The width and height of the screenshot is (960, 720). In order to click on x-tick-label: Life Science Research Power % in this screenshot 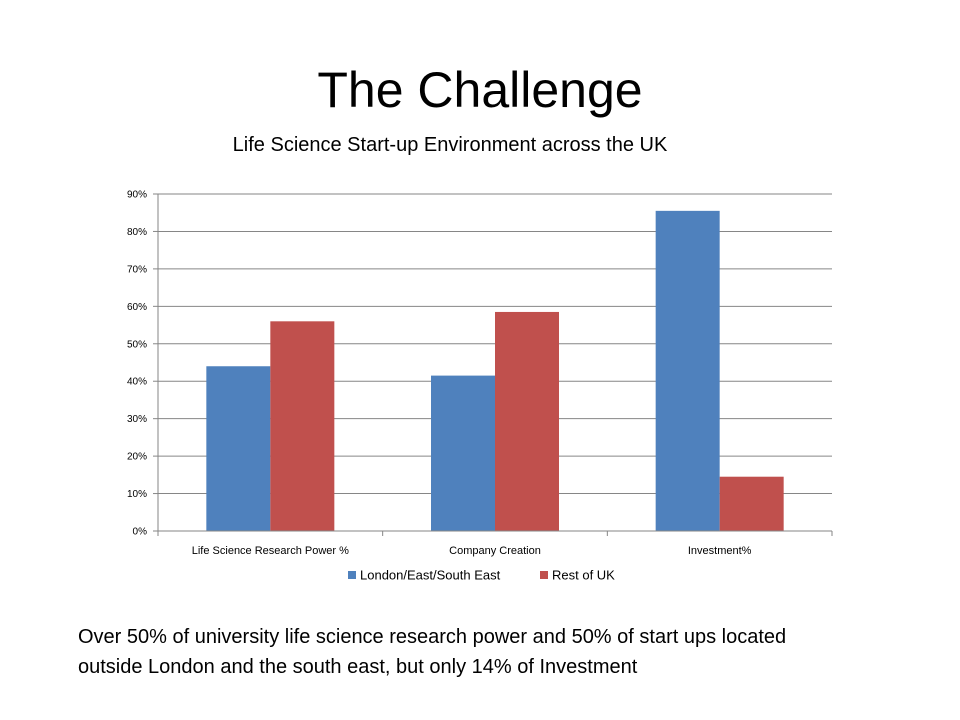, I will do `click(270, 551)`.